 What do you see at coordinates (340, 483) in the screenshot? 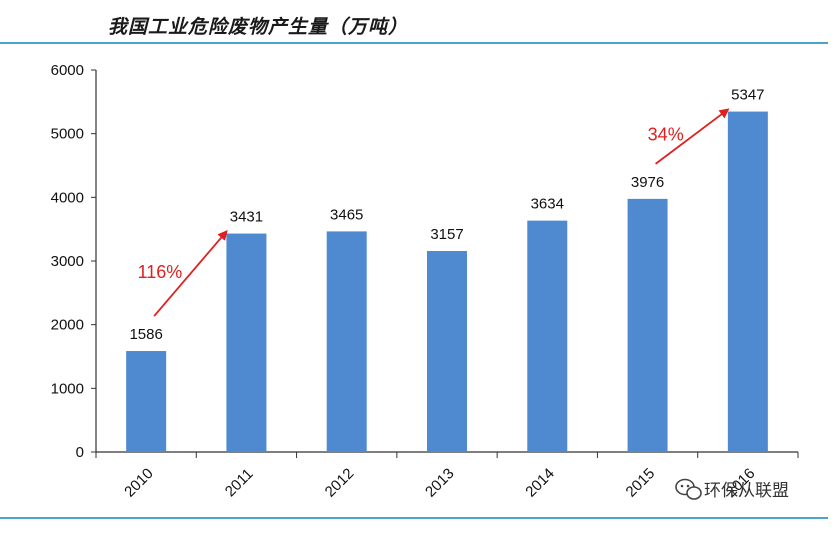
I see `x-tick-label: 2012` at bounding box center [340, 483].